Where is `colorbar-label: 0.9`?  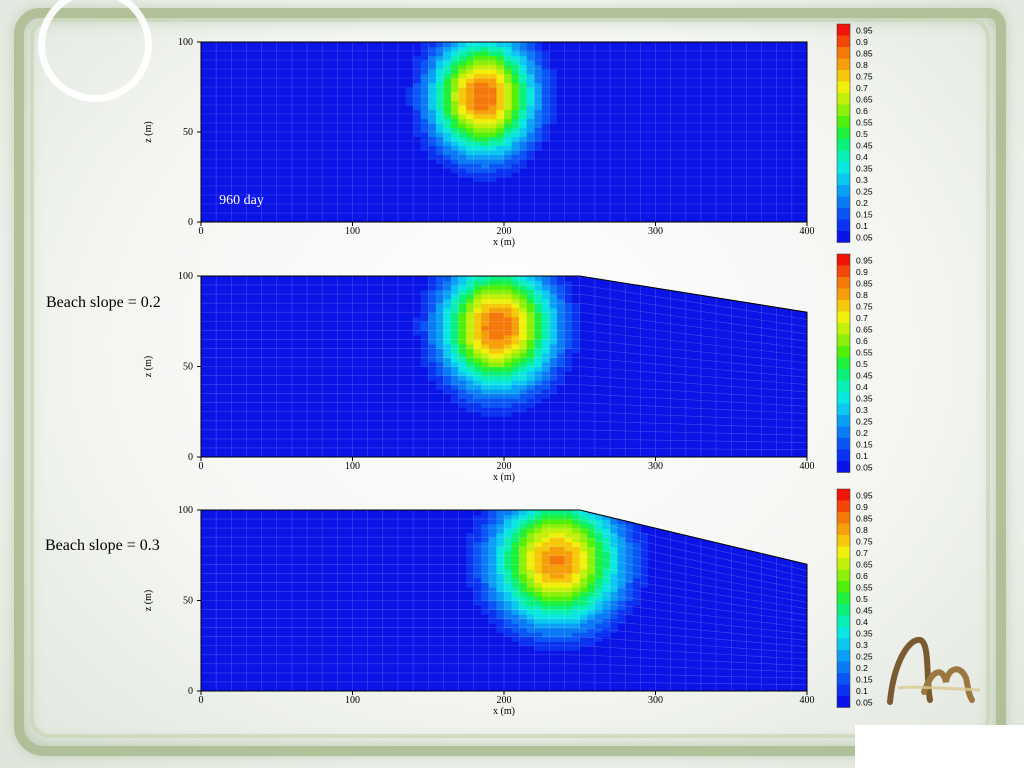
colorbar-label: 0.9 is located at coordinates (862, 272).